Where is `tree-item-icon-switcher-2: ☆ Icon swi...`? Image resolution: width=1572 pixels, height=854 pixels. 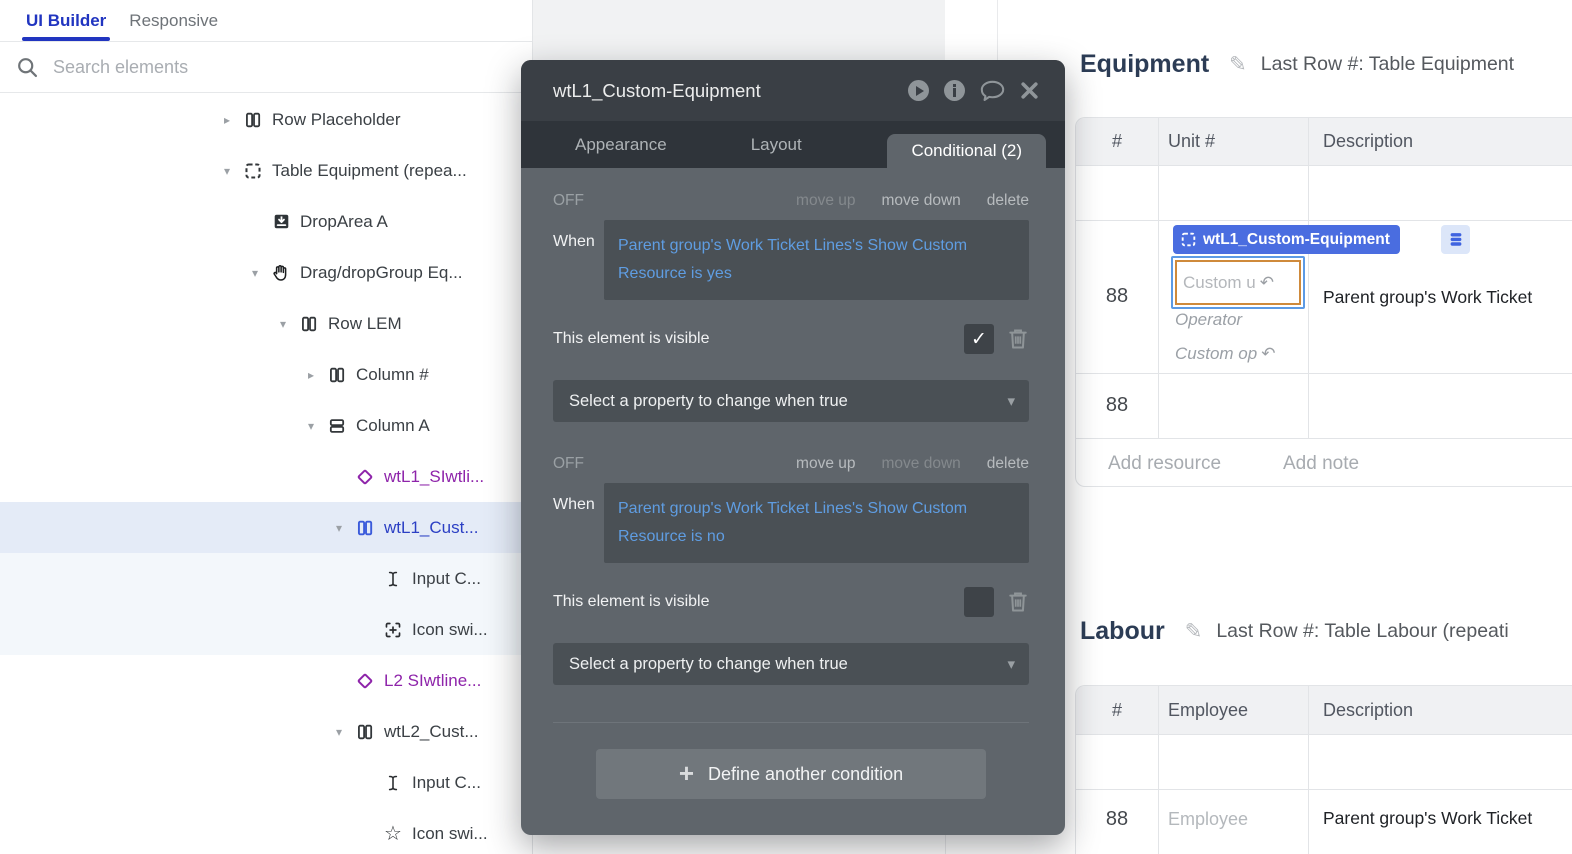 tree-item-icon-switcher-2: ☆ Icon swi... is located at coordinates (266, 831).